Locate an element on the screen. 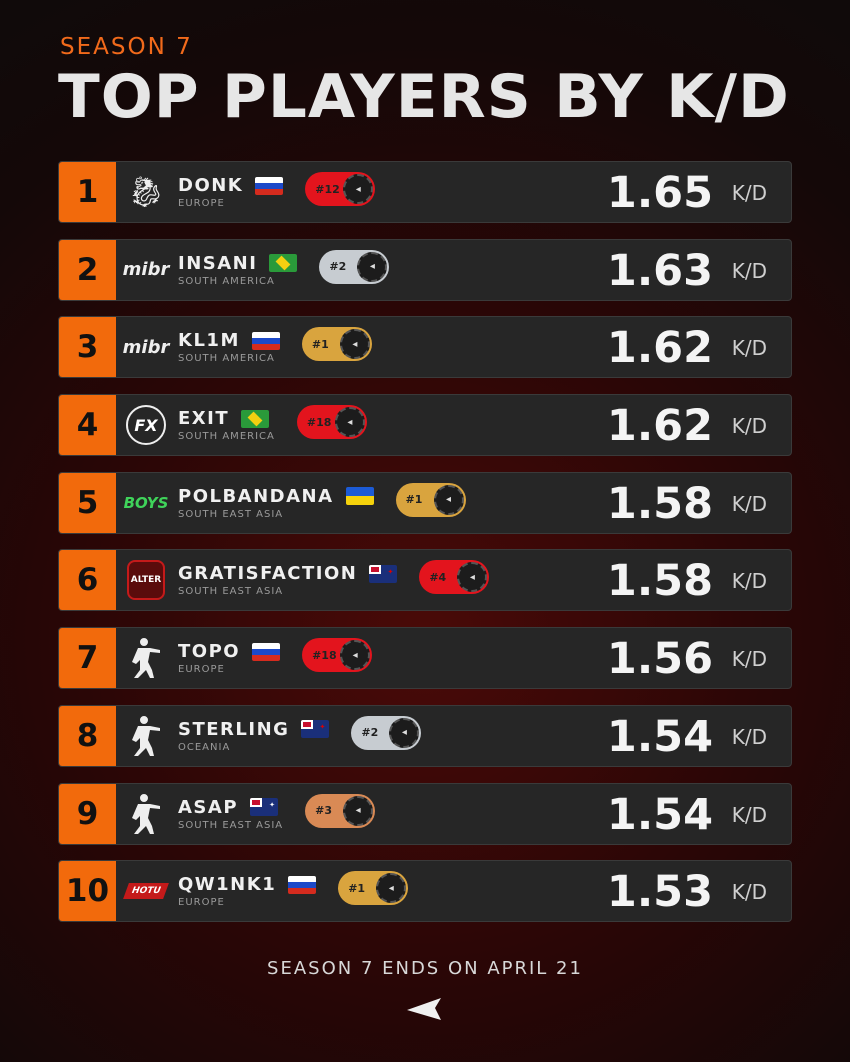  season-label: SEASON 7 is located at coordinates (126, 47).